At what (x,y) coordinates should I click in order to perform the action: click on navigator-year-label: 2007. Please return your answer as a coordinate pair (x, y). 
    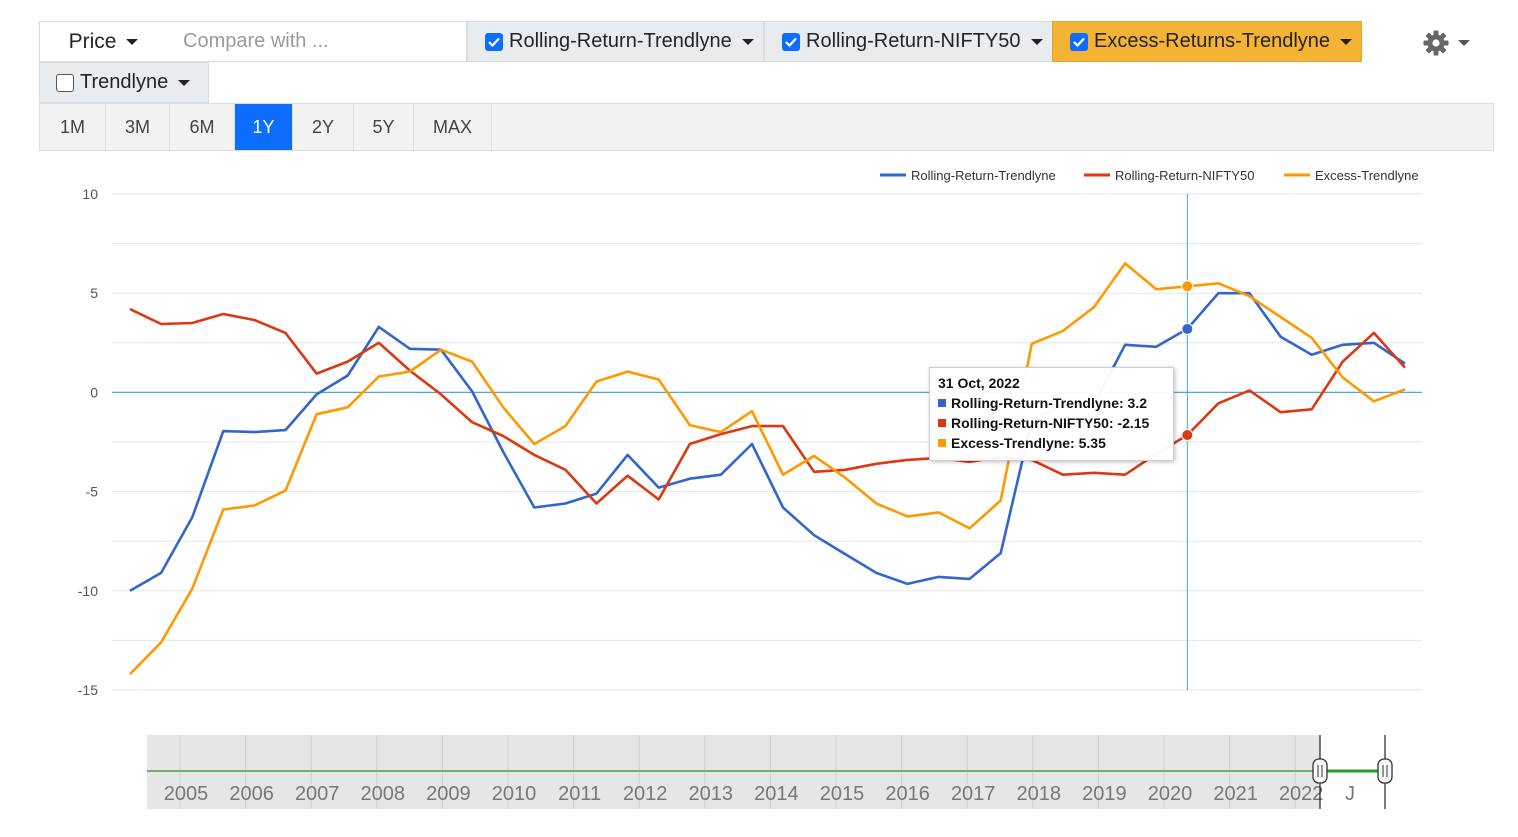
    Looking at the image, I should click on (317, 794).